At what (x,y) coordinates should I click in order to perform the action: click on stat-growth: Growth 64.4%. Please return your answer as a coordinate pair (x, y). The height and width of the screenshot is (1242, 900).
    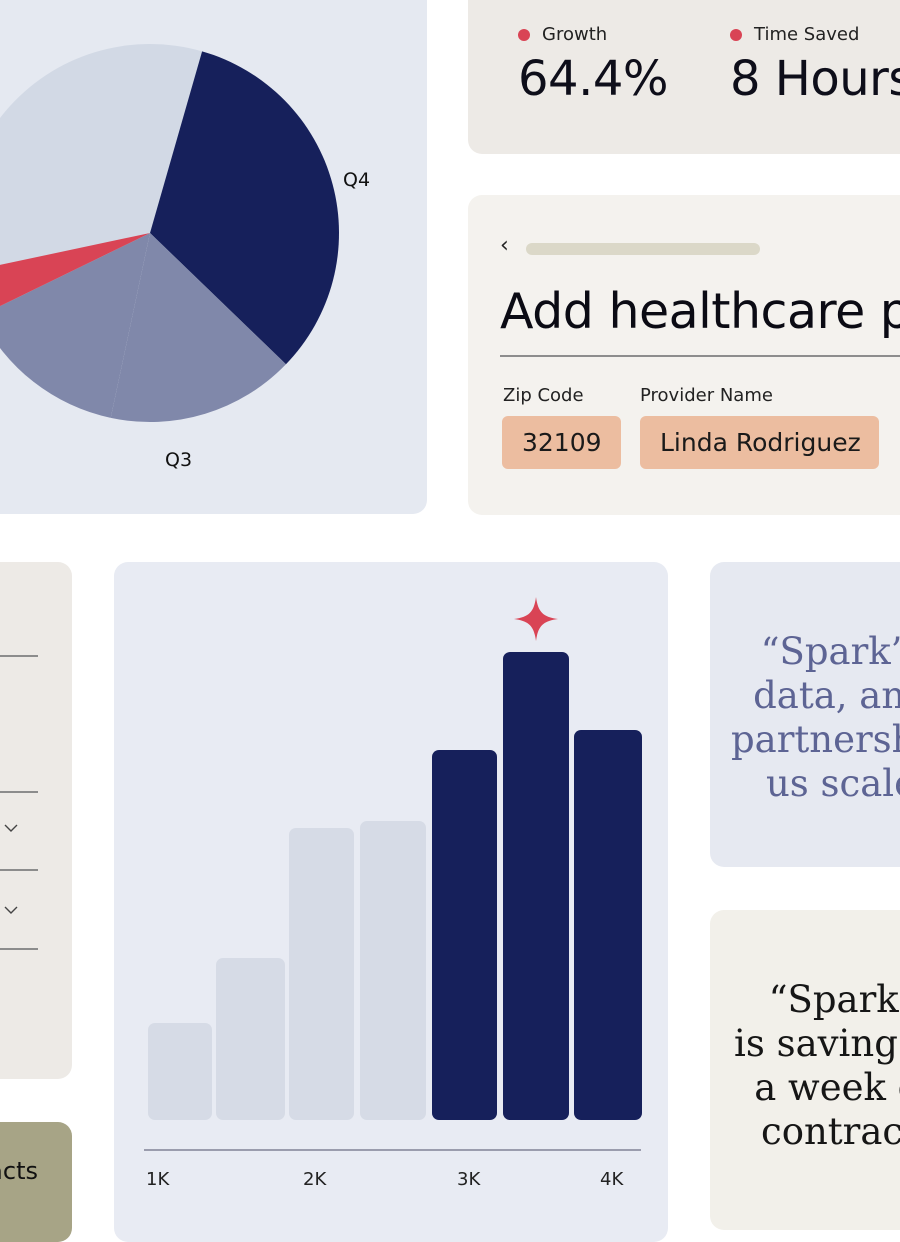
    Looking at the image, I should click on (593, 65).